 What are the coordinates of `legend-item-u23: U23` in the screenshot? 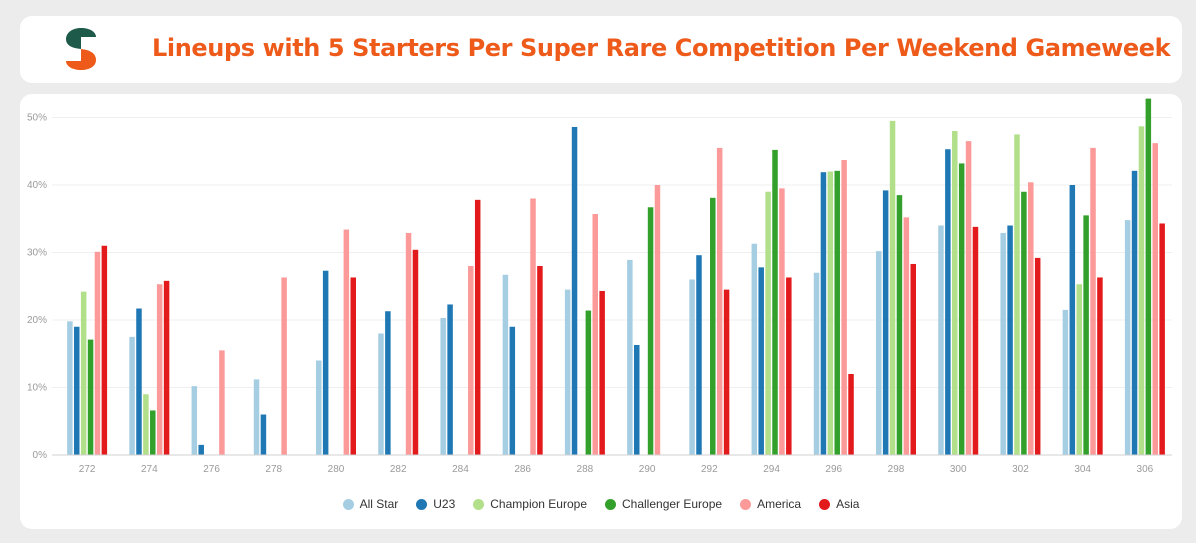 It's located at (435, 504).